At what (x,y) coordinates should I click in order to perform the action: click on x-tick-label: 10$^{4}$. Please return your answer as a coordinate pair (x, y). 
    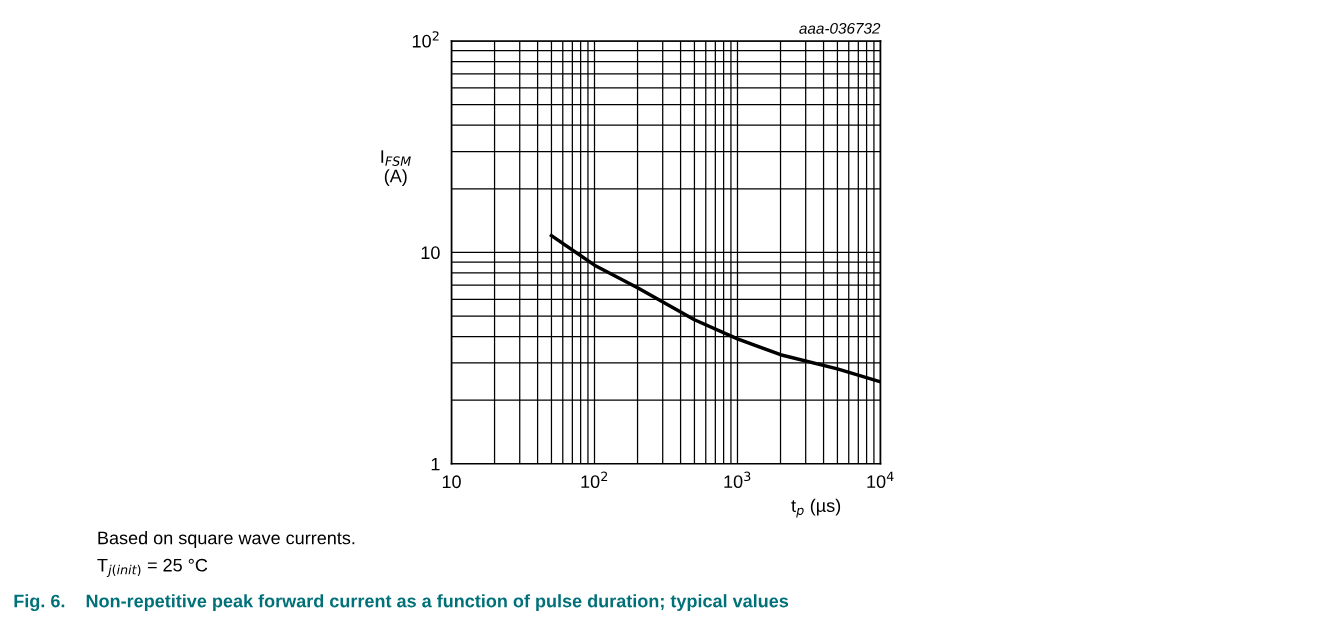
    Looking at the image, I should click on (880, 480).